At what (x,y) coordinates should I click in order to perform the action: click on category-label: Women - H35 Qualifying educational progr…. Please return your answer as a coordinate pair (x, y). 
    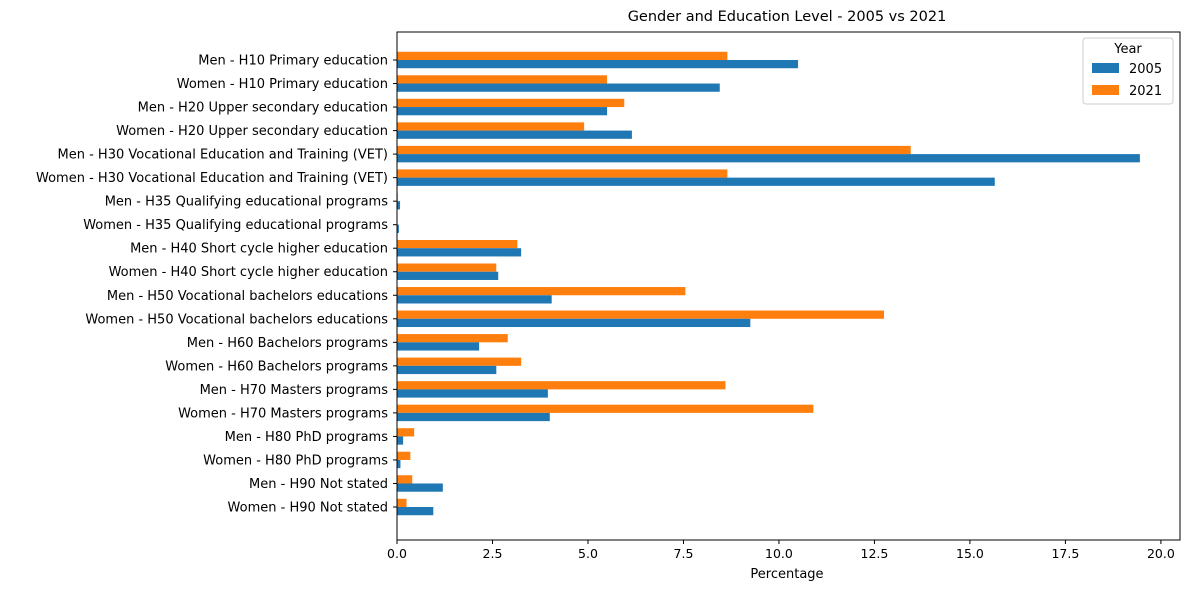
    Looking at the image, I should click on (235, 225).